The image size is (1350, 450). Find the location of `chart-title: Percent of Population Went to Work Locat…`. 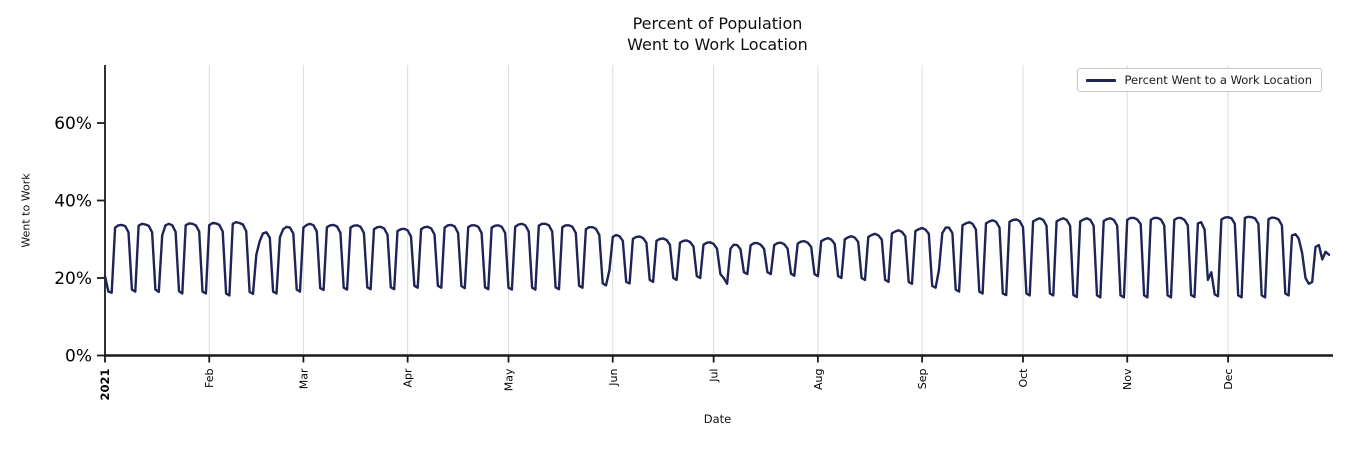

chart-title: Percent of Population Went to Work Locat… is located at coordinates (717, 34).